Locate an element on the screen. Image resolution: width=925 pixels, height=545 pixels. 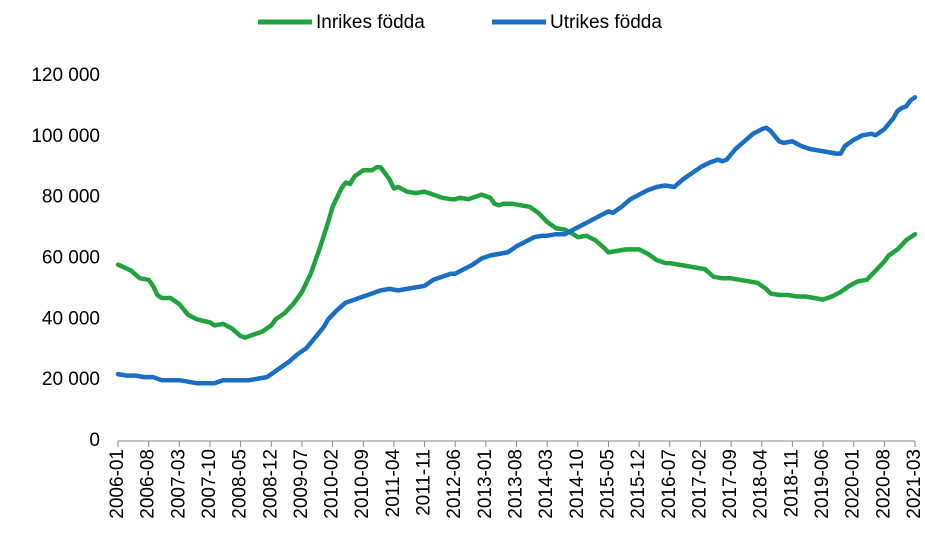
x-tick-label: 2009-07 is located at coordinates (301, 484).